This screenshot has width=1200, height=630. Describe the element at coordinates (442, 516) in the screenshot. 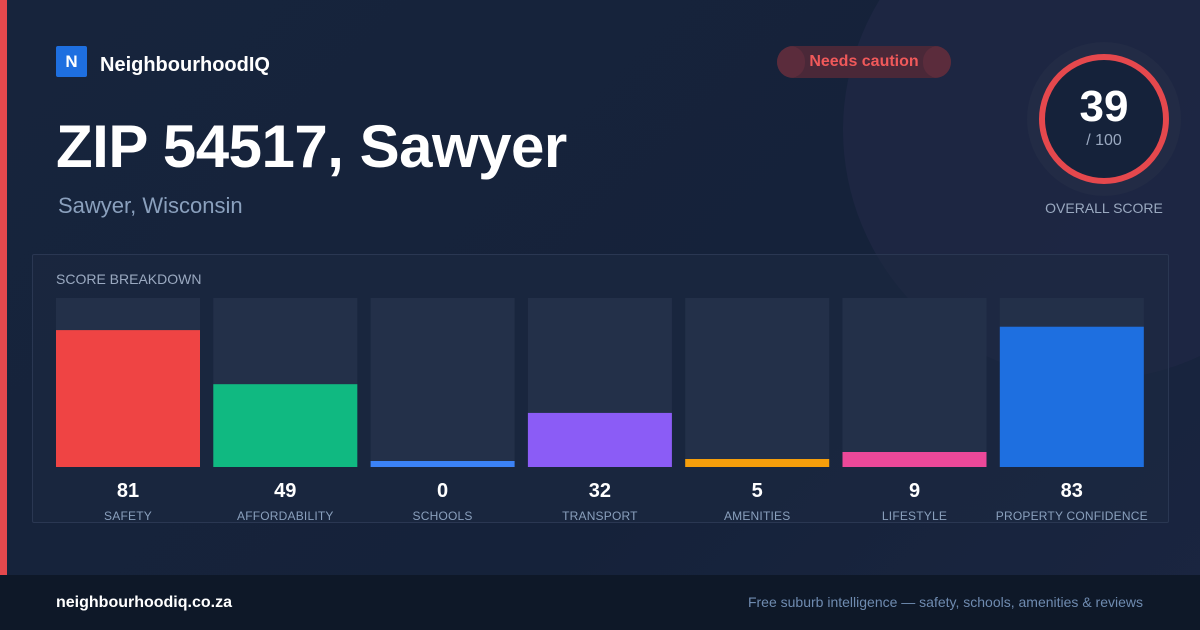

I see `bar-category-label: SCHOOLS` at that location.